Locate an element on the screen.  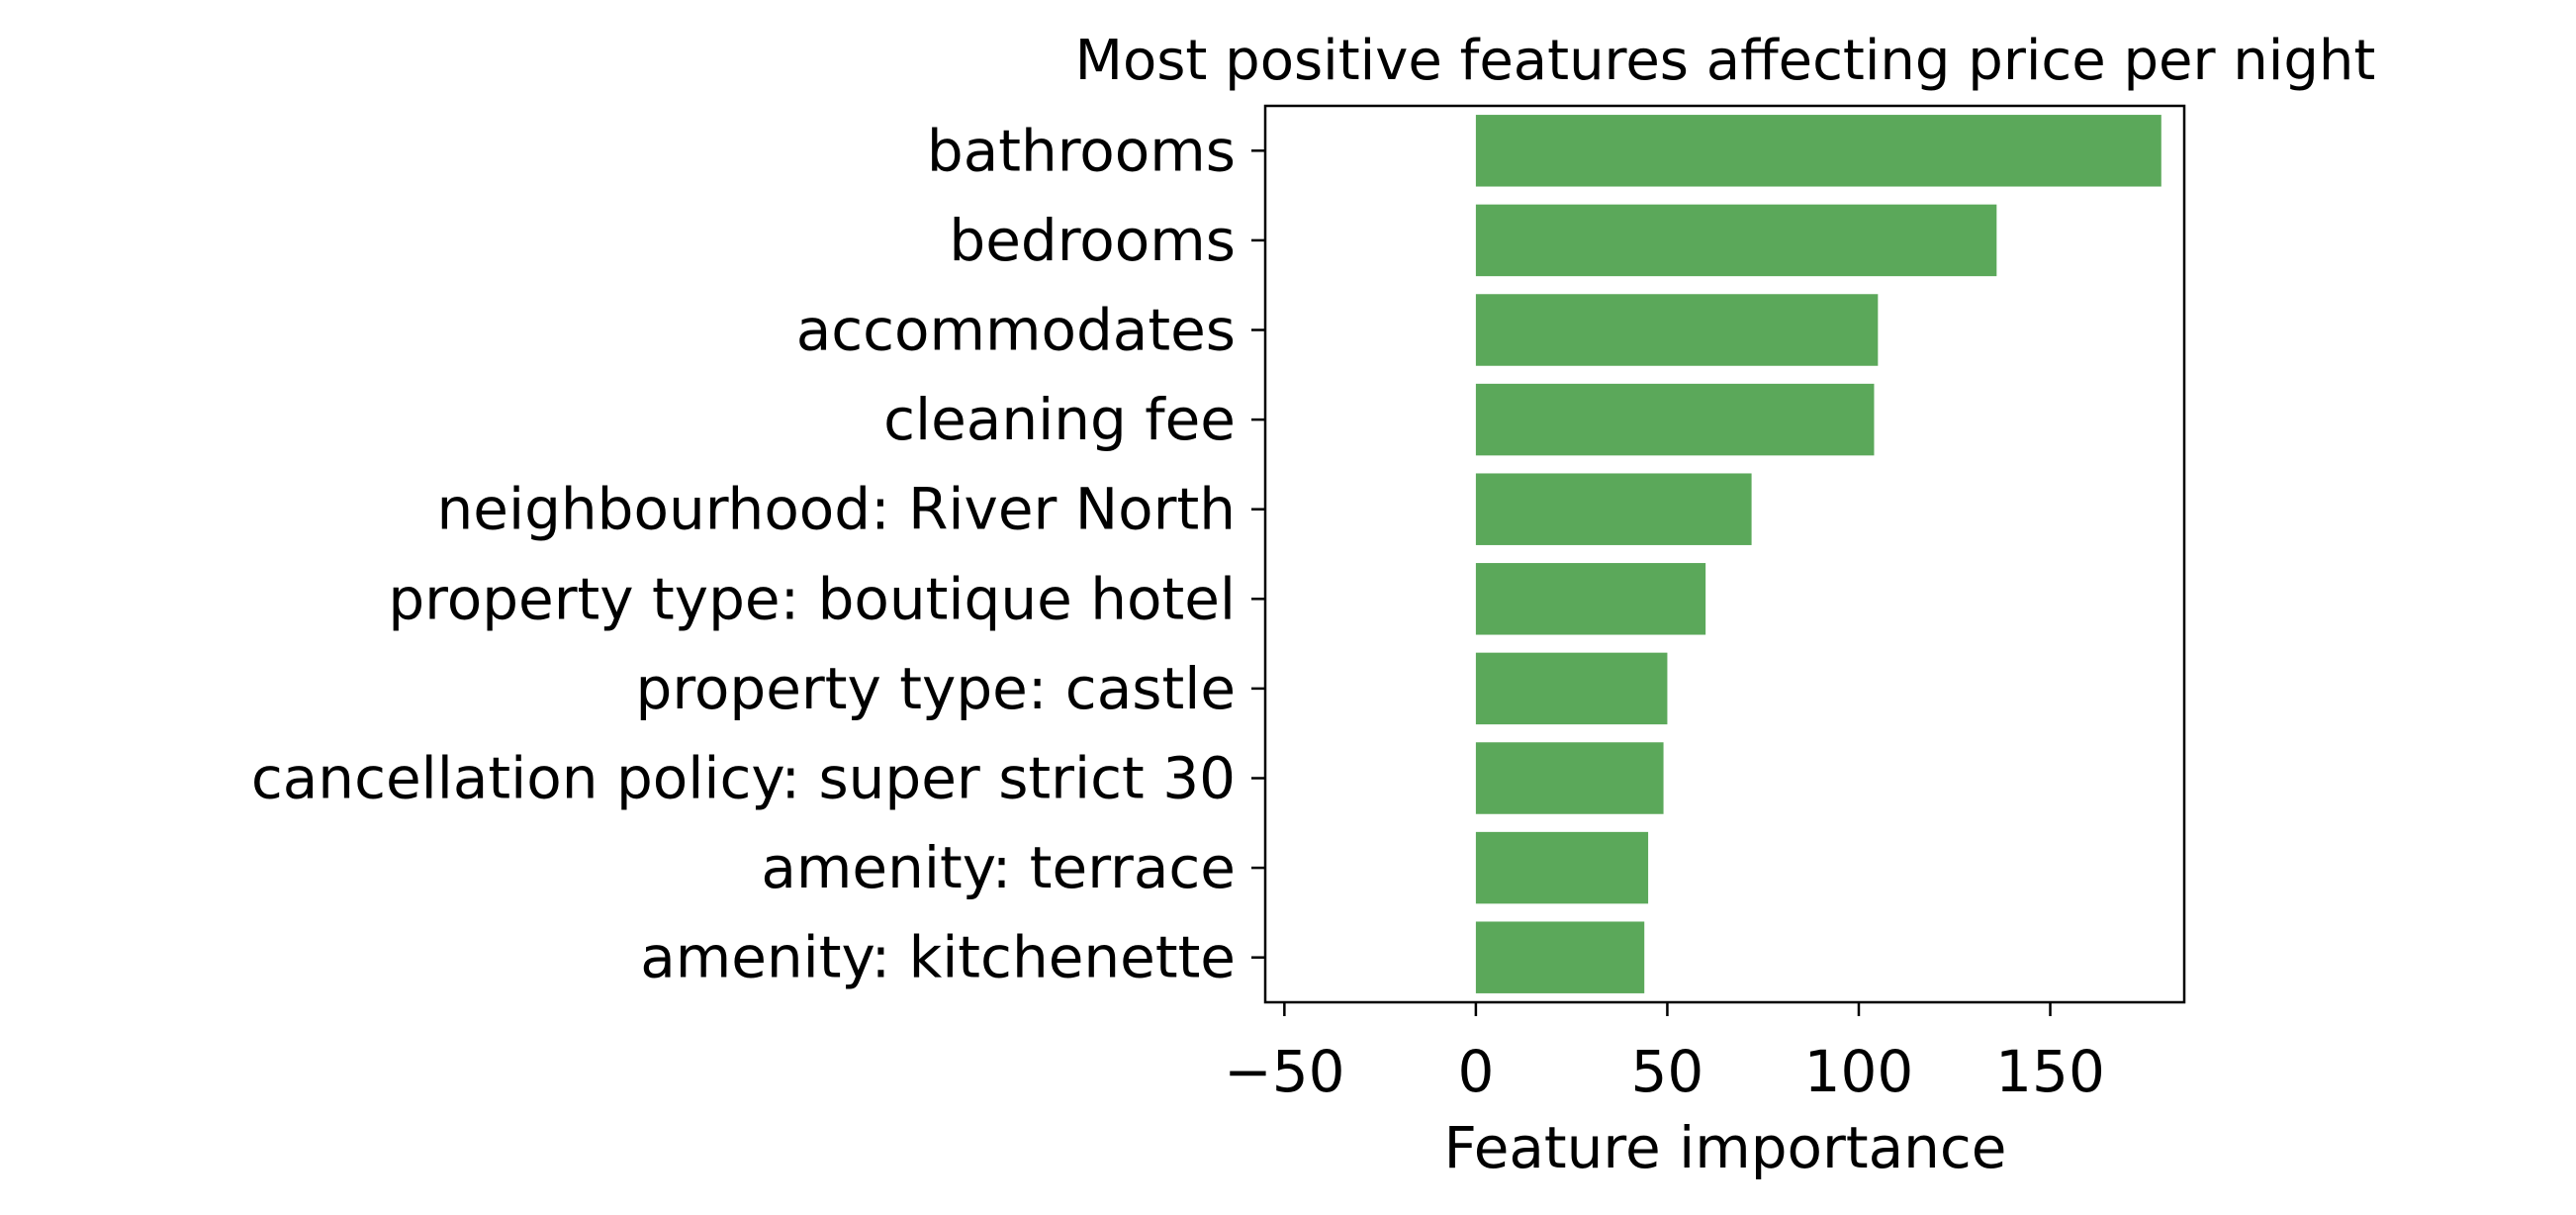
x-tick-label: 100 is located at coordinates (1859, 1071).